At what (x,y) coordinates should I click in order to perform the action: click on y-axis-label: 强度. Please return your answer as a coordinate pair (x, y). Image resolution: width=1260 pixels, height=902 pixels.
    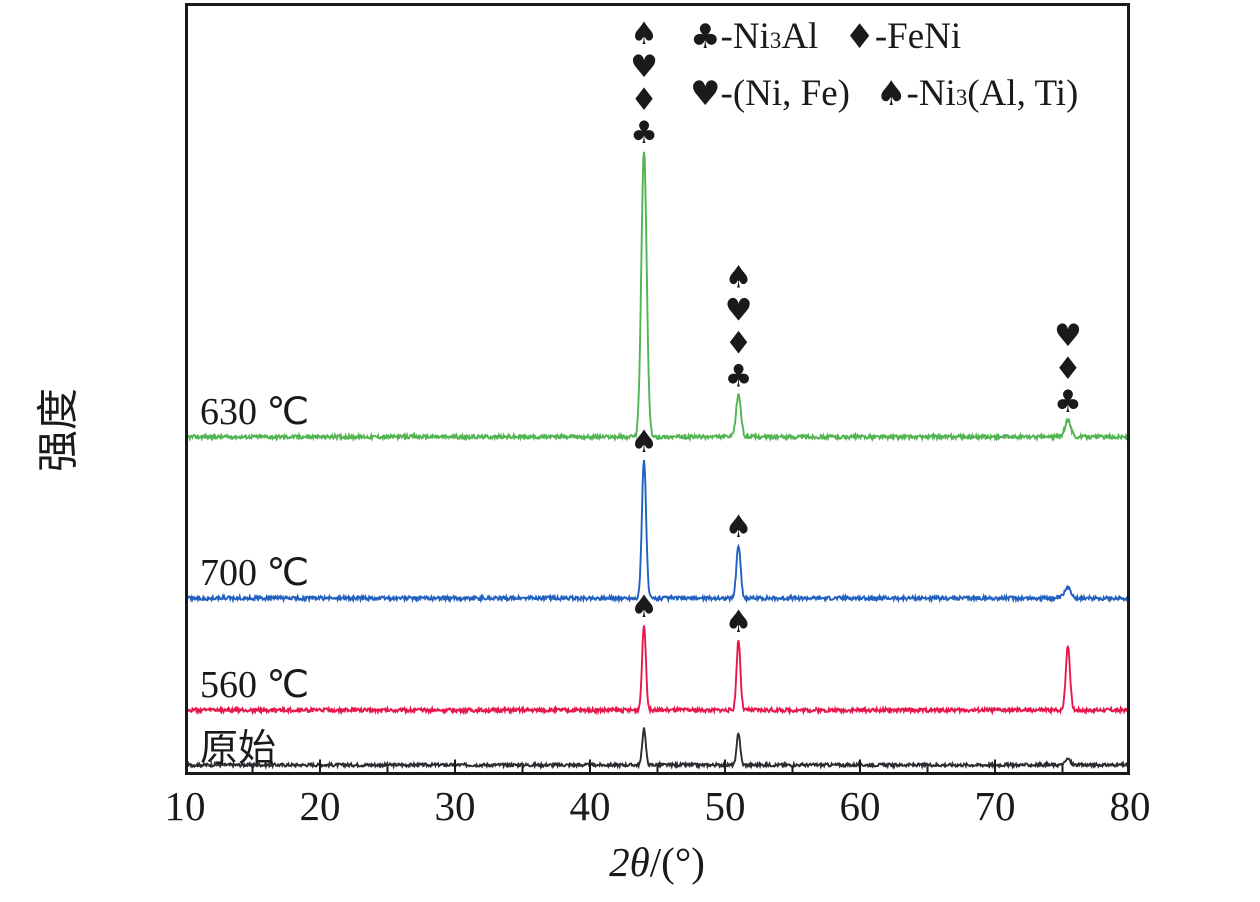
    Looking at the image, I should click on (59, 430).